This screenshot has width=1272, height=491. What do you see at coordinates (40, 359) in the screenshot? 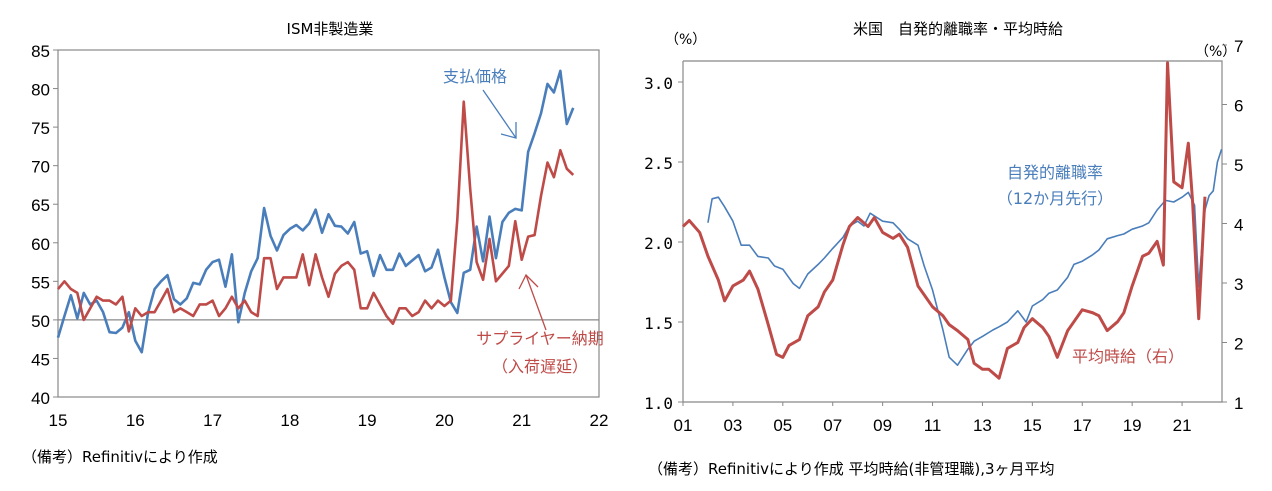
I see `y-tick-label: 45` at bounding box center [40, 359].